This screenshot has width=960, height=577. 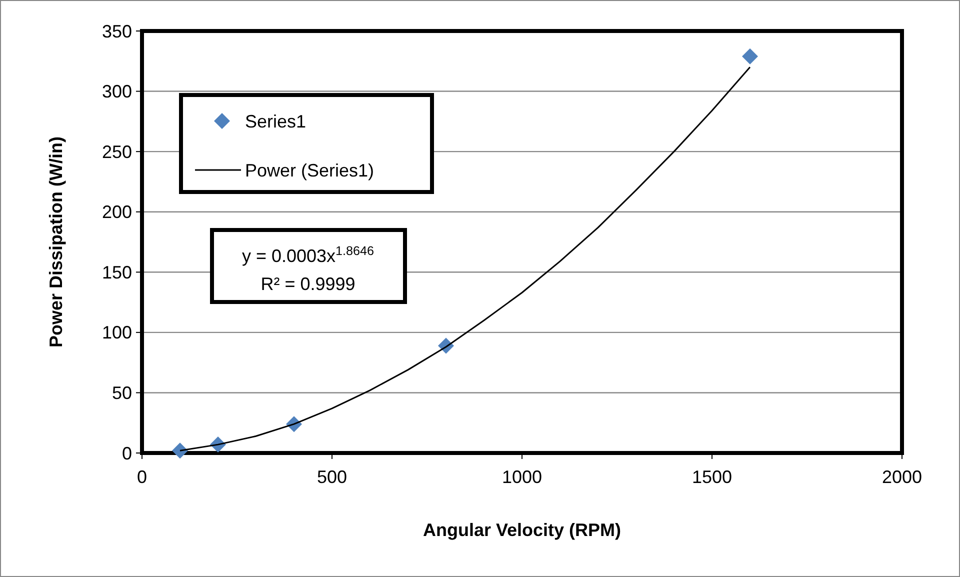 What do you see at coordinates (308, 284) in the screenshot?
I see `annotation: R² = 0.9999` at bounding box center [308, 284].